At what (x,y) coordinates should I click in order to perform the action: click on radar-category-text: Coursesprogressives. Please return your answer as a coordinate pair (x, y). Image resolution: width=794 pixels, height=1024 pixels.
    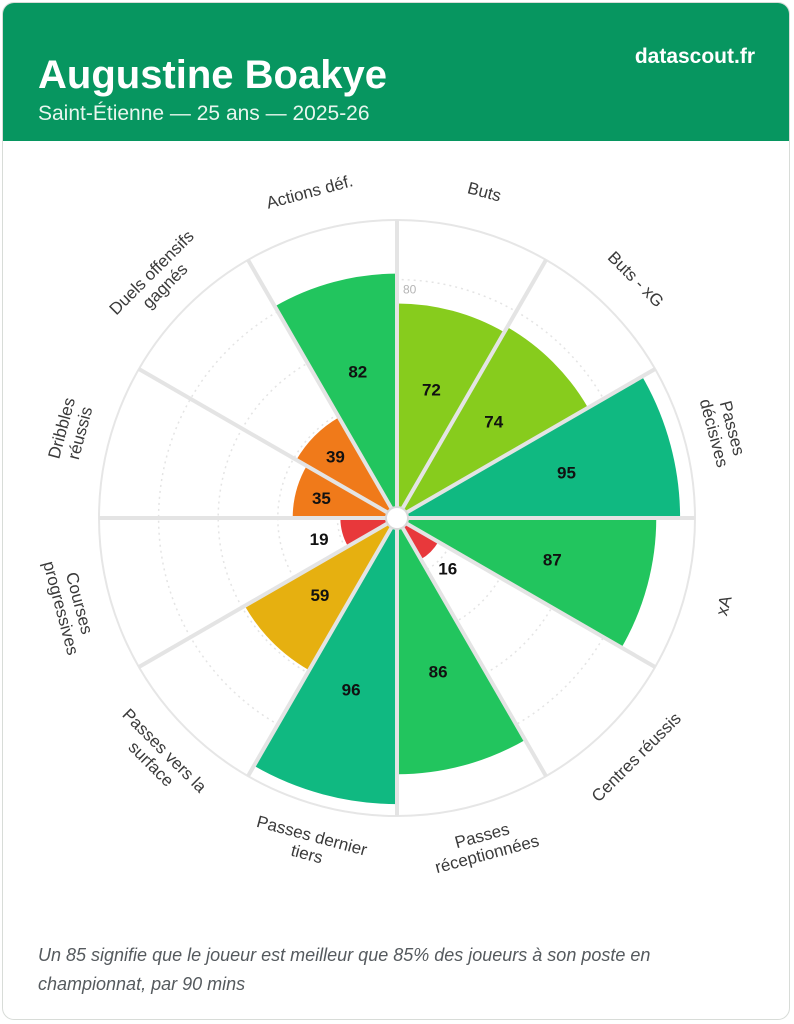
    Looking at the image, I should click on (70, 605).